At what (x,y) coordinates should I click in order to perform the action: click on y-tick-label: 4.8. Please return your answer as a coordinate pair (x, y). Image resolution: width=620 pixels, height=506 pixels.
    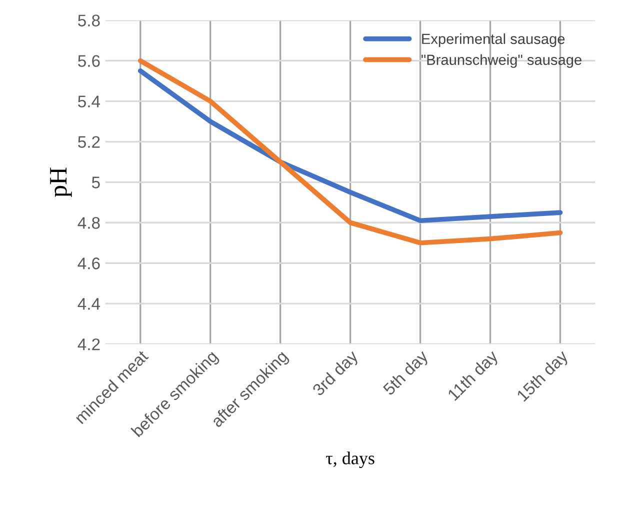
    Looking at the image, I should click on (89, 223).